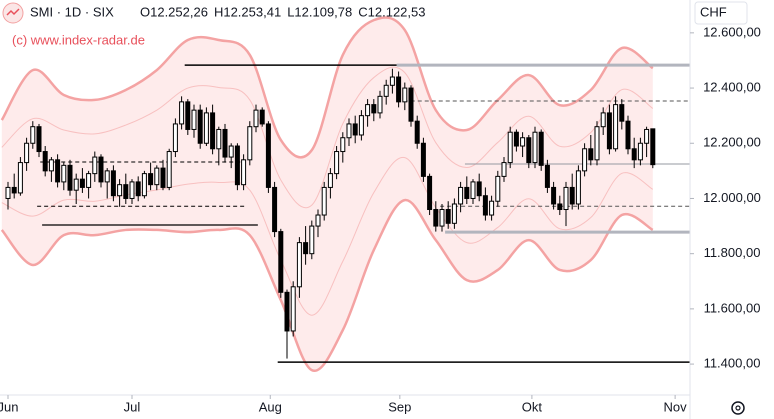 Image resolution: width=774 pixels, height=419 pixels. I want to click on logo, so click(13, 13).